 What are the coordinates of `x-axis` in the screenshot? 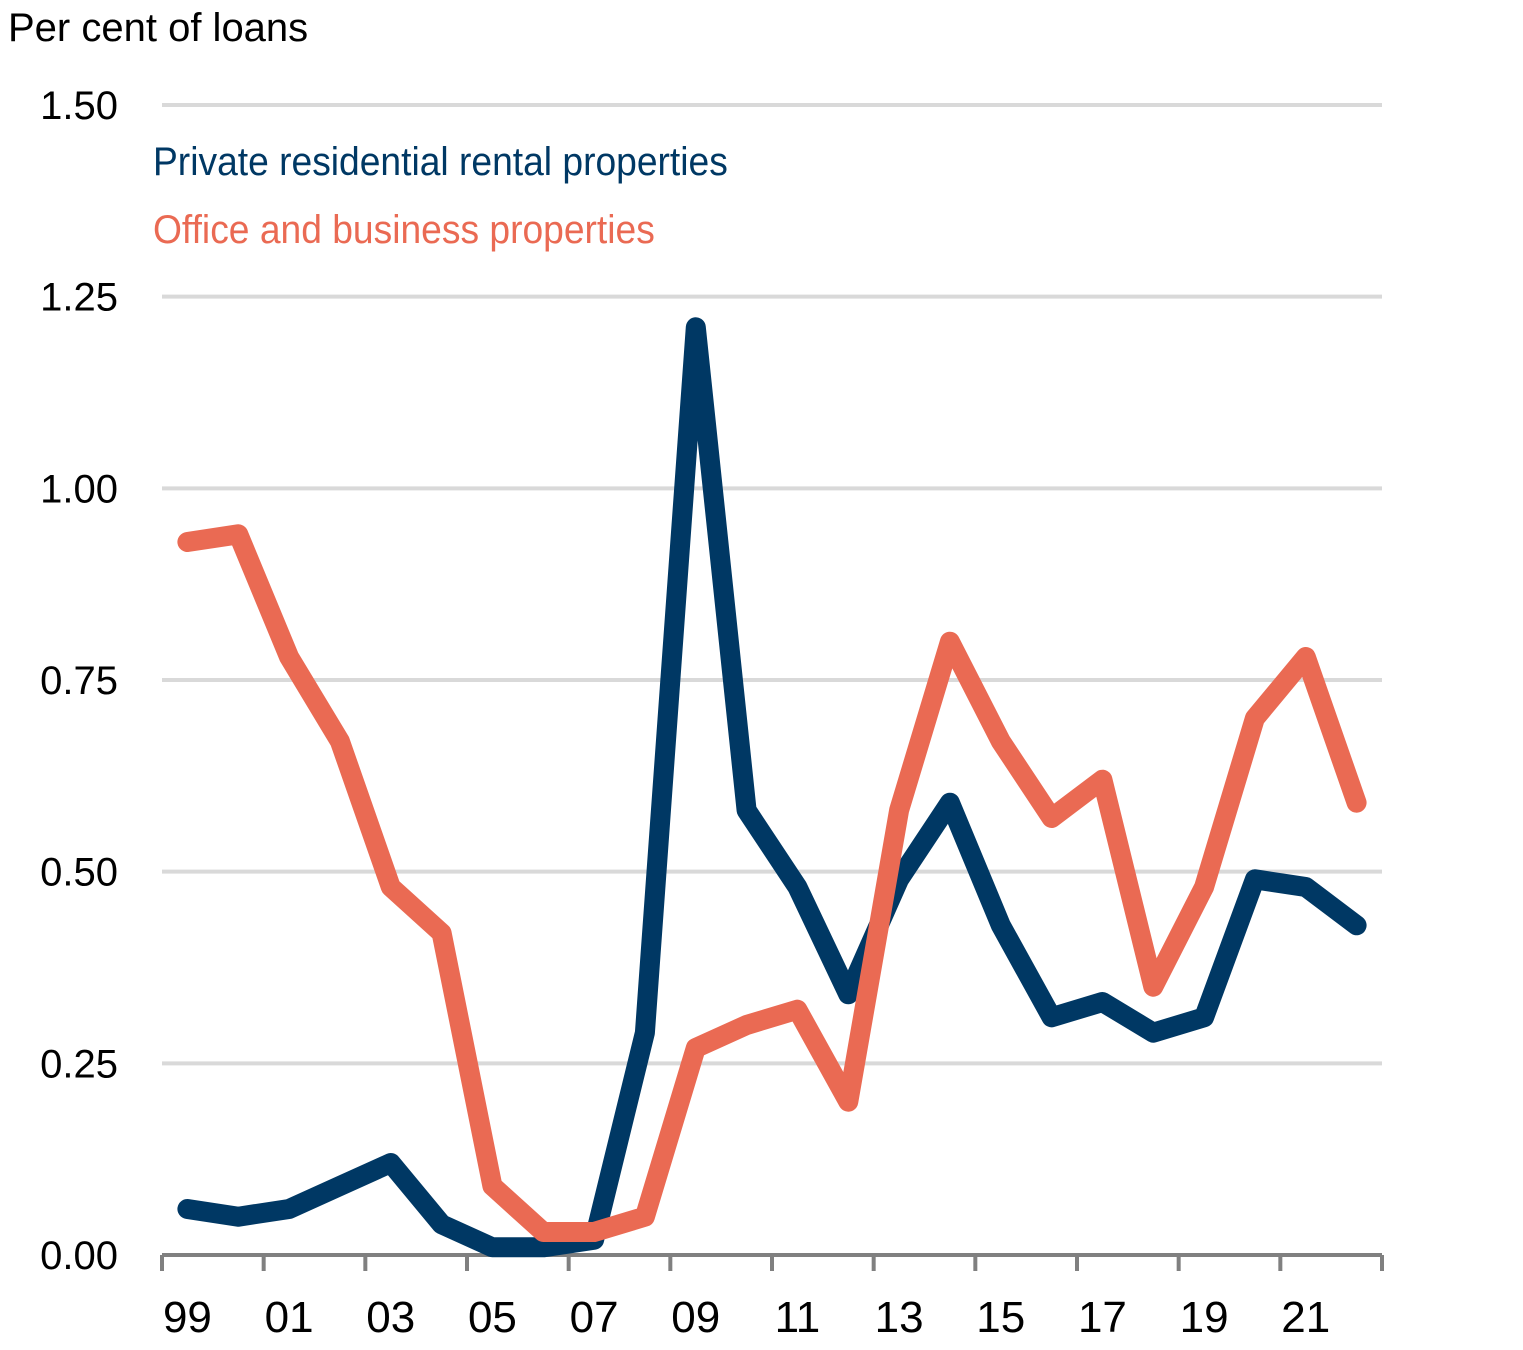 It's located at (772, 1262).